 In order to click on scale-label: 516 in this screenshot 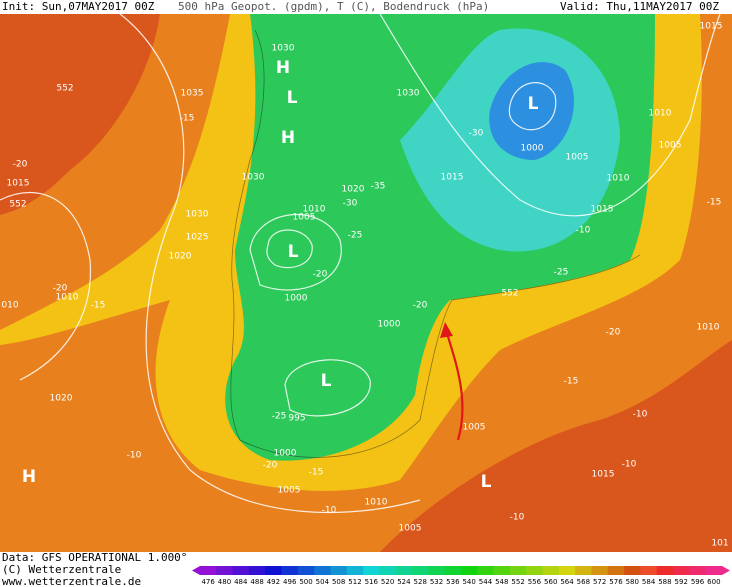, I will do `click(372, 582)`.